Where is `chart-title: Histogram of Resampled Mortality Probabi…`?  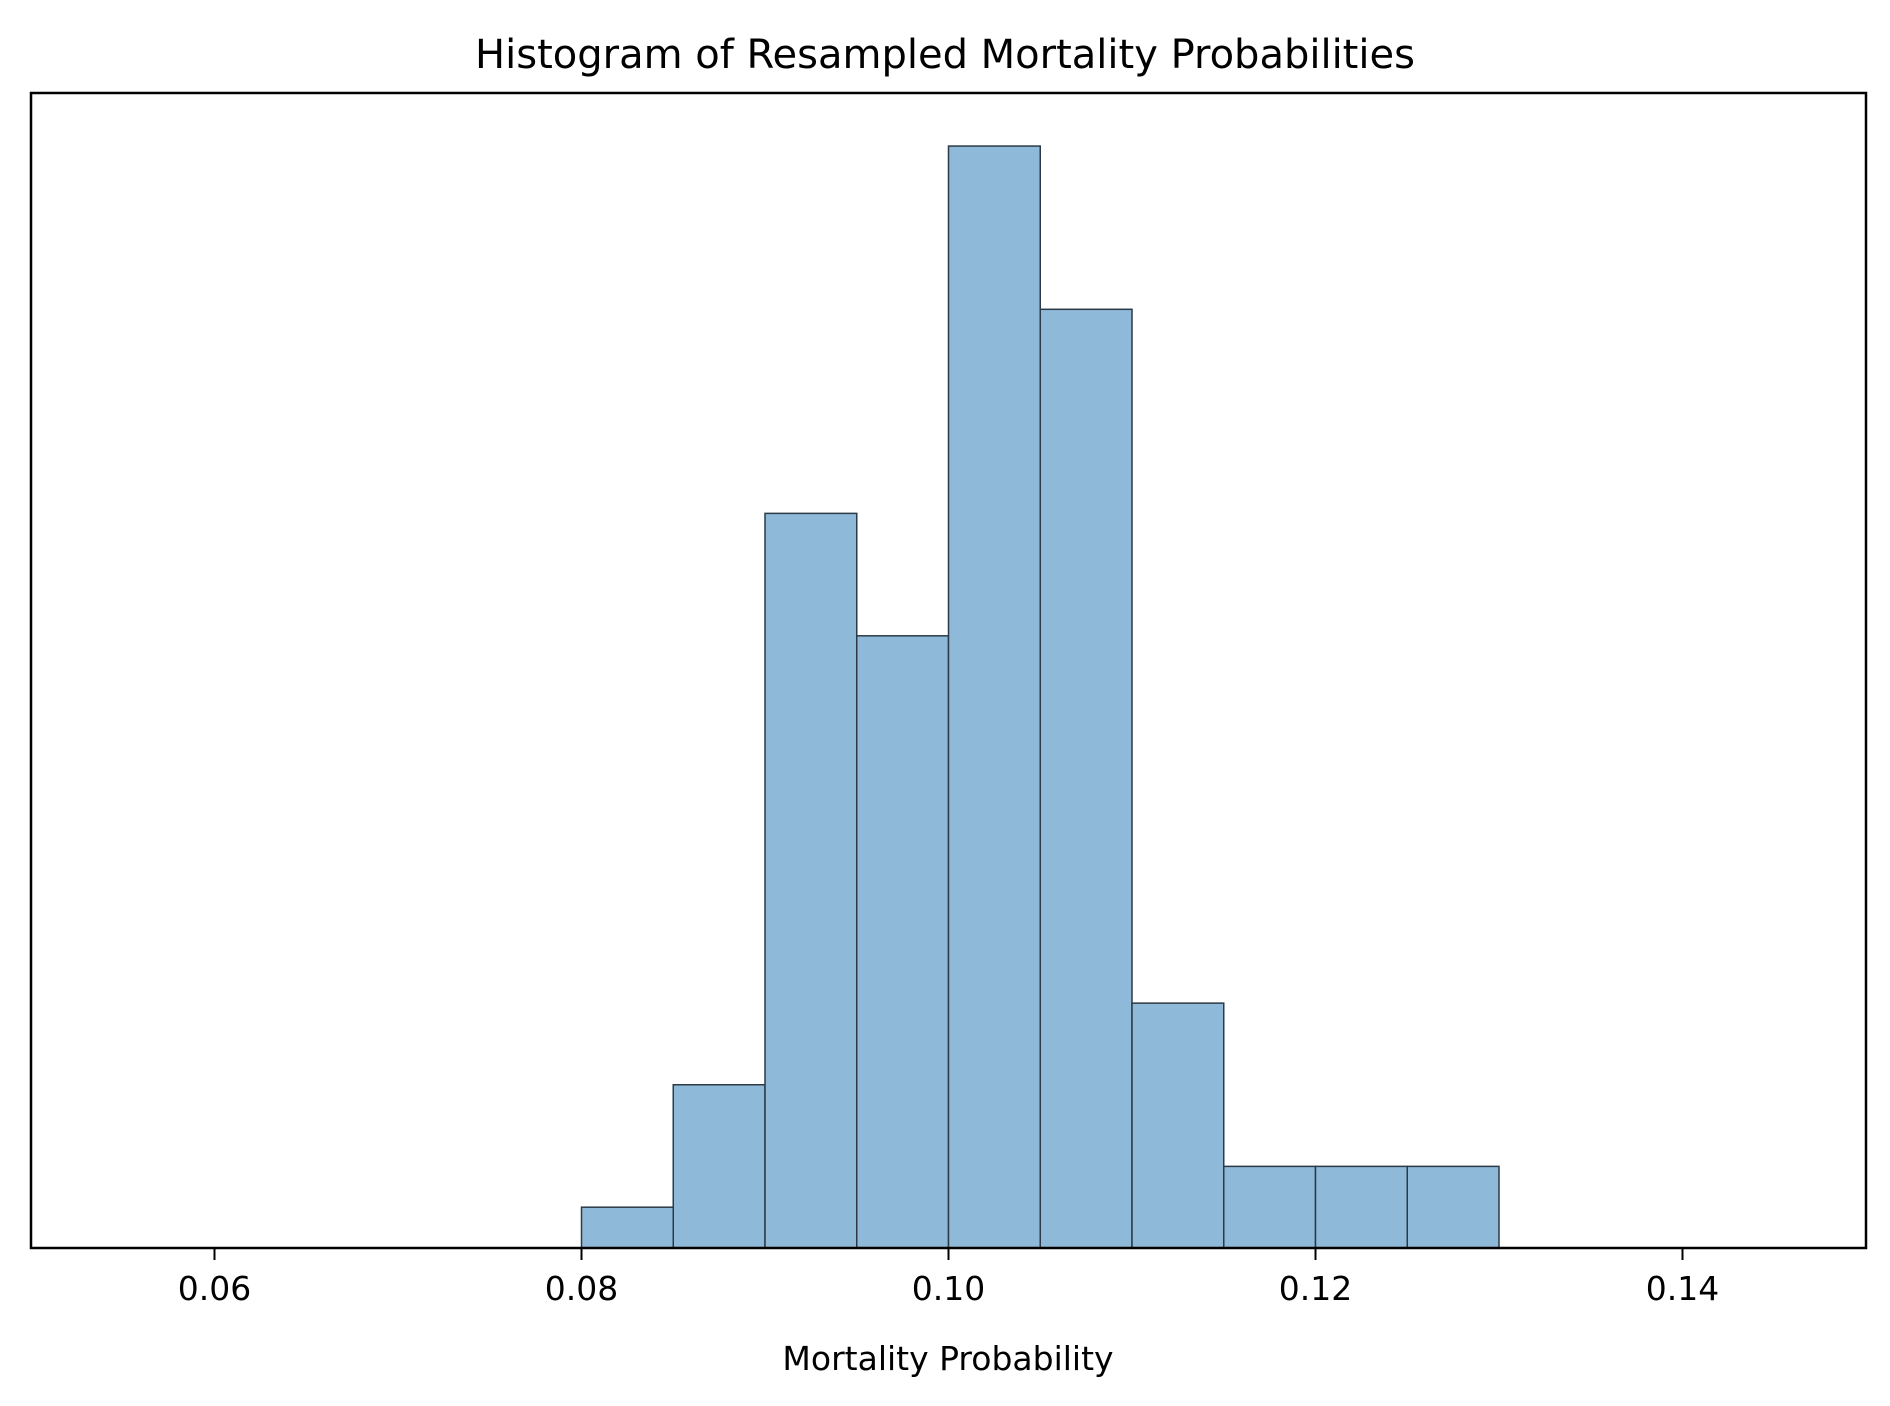 chart-title: Histogram of Resampled Mortality Probabi… is located at coordinates (945, 55).